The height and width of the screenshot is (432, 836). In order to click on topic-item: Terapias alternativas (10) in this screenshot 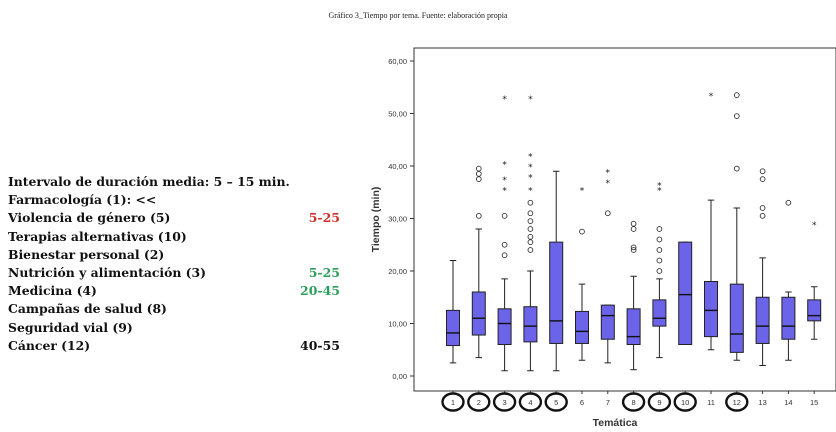, I will do `click(97, 236)`.